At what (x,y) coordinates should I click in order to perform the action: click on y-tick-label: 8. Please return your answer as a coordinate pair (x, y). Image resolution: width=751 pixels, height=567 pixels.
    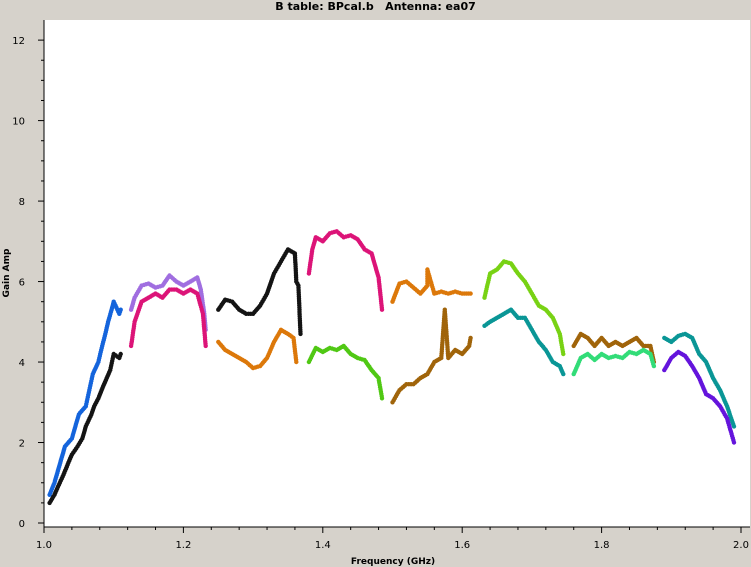
    Looking at the image, I should click on (22, 202).